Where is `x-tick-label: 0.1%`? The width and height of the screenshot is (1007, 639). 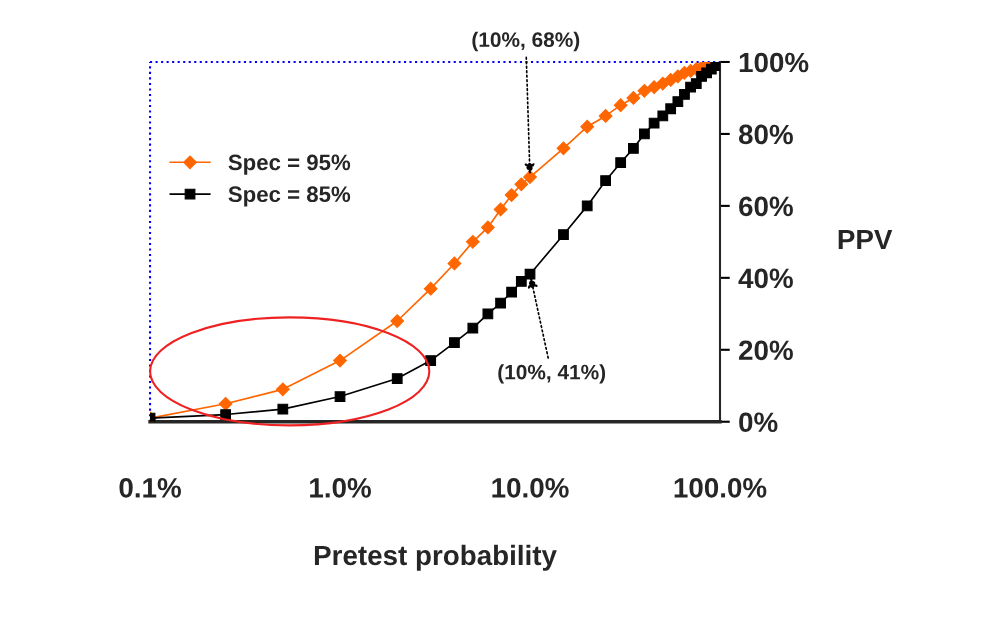 x-tick-label: 0.1% is located at coordinates (150, 488).